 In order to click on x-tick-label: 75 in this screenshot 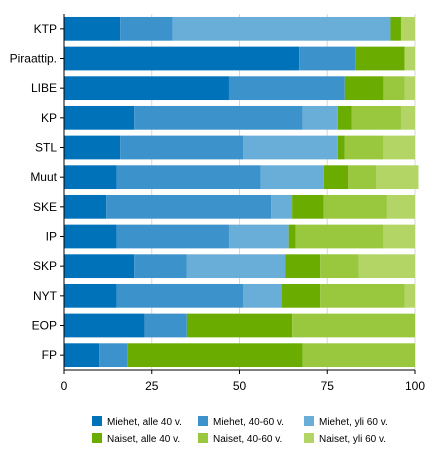, I will do `click(328, 386)`.